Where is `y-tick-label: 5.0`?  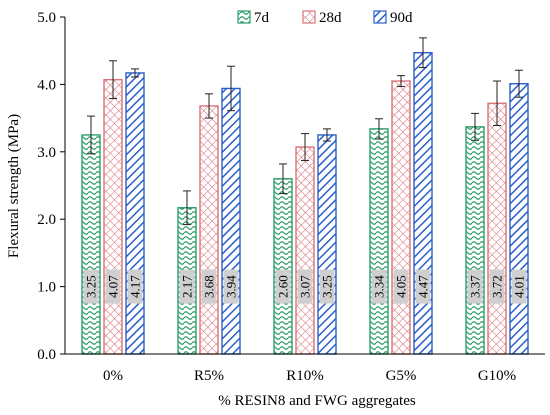 y-tick-label: 5.0 is located at coordinates (46, 18).